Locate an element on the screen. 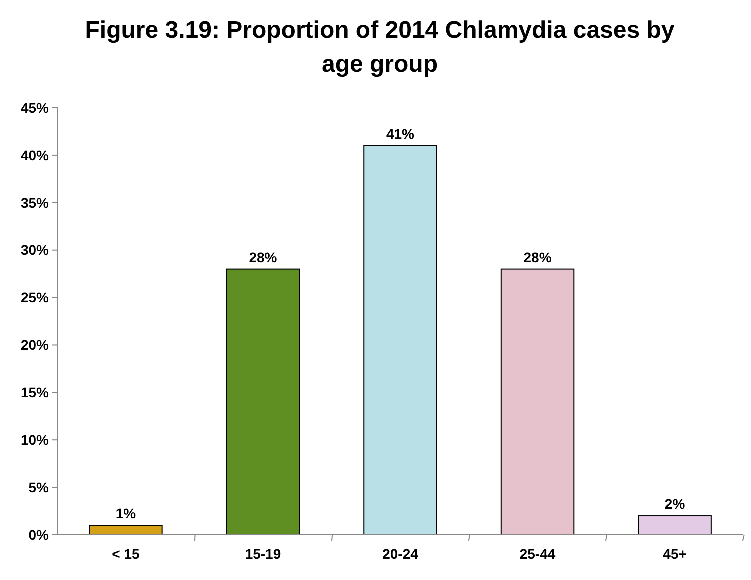 The width and height of the screenshot is (751, 580). data-label: 2% is located at coordinates (675, 504).